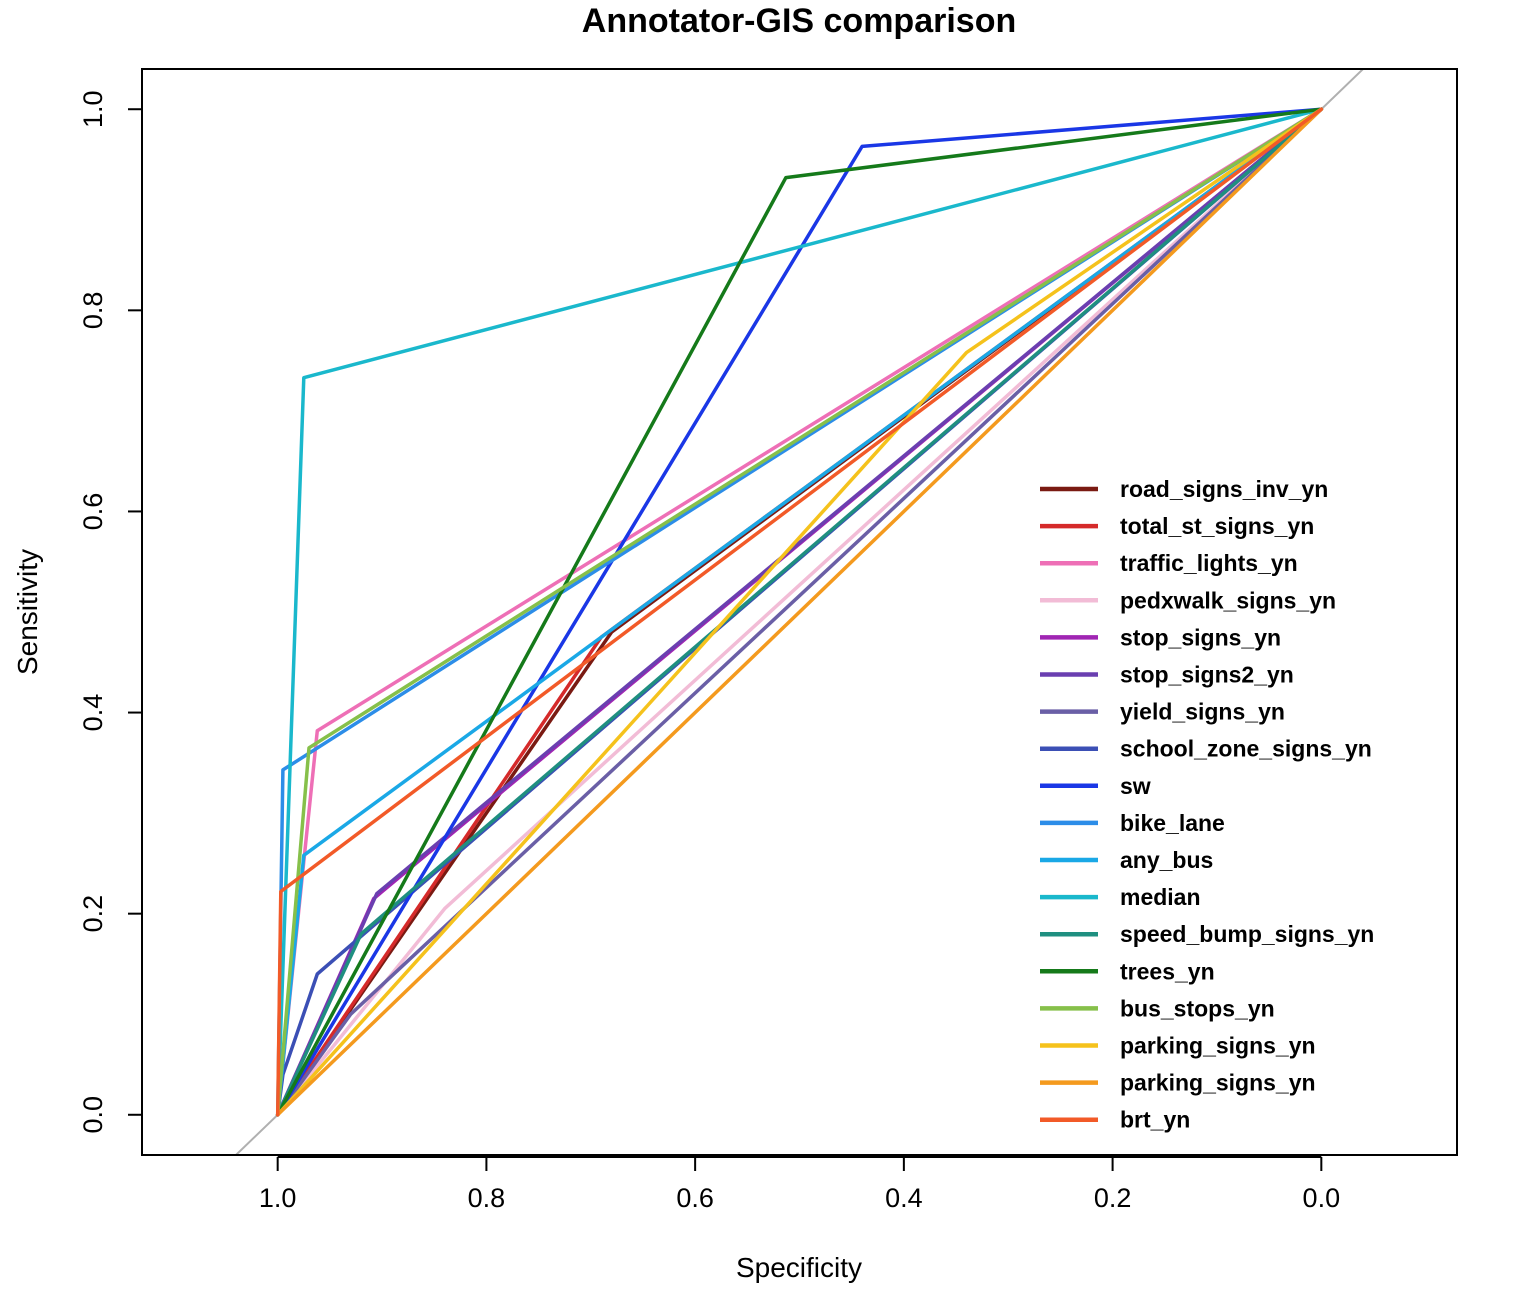  Describe the element at coordinates (1155, 1120) in the screenshot. I see `legend-label-17: brt_yn` at that location.